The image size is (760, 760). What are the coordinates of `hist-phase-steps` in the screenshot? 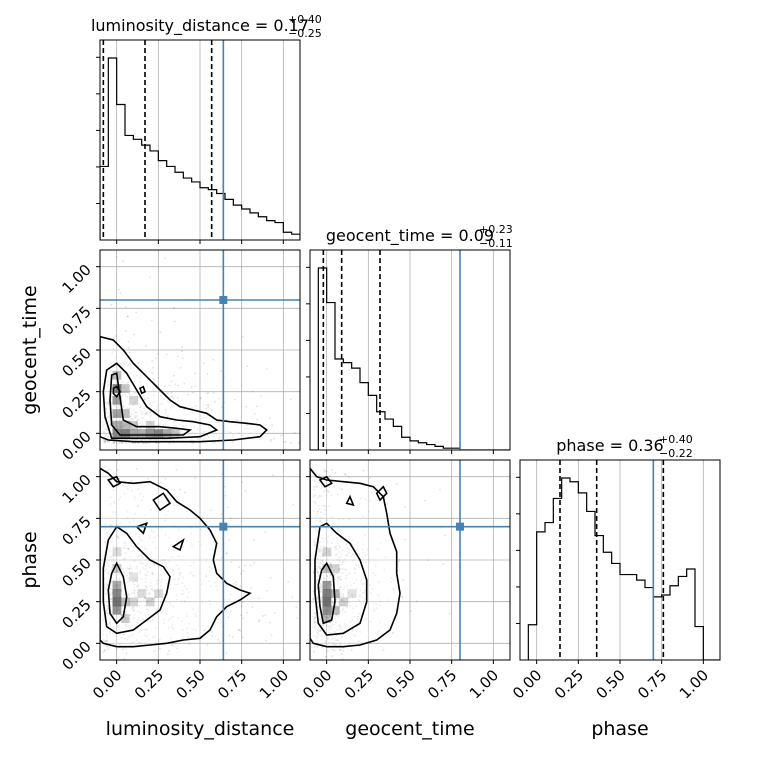 It's located at (623, 568).